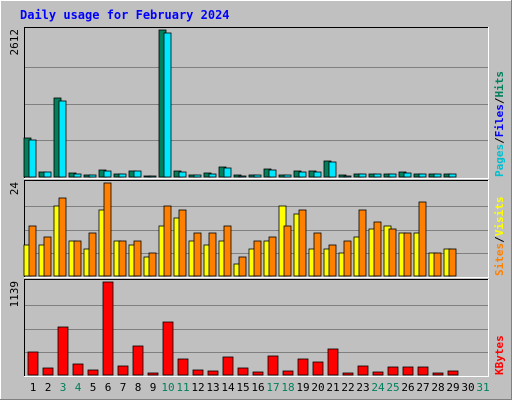 The height and width of the screenshot is (400, 512). I want to click on y-max-label: 24, so click(14, 189).